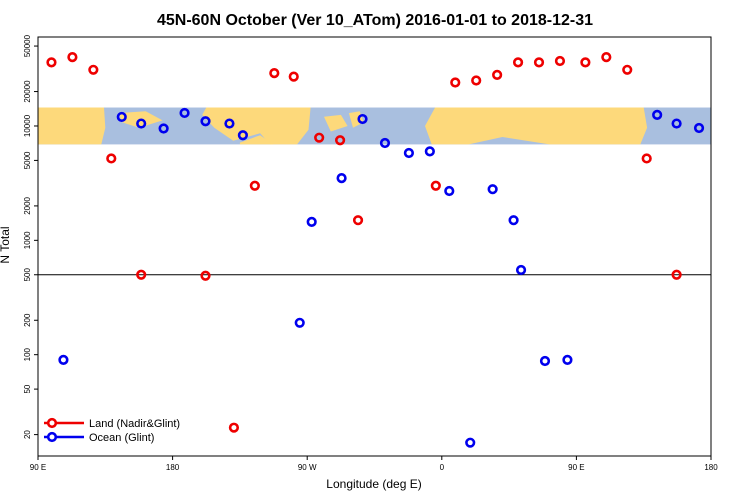 This screenshot has width=750, height=500. What do you see at coordinates (27, 240) in the screenshot?
I see `y-tick-label: 1000` at bounding box center [27, 240].